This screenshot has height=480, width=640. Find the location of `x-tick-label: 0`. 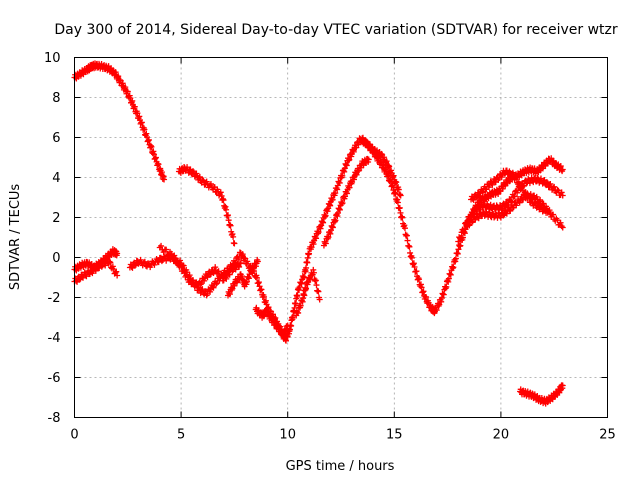

x-tick-label: 0 is located at coordinates (74, 435).